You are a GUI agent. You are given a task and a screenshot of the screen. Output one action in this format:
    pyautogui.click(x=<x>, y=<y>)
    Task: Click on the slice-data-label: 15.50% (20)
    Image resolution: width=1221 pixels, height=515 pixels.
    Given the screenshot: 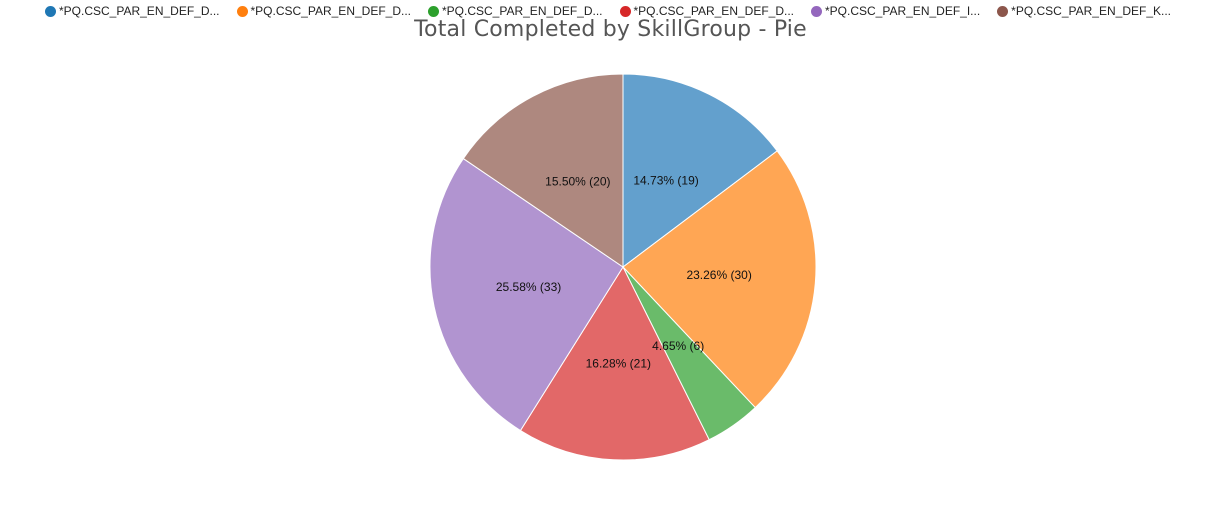 What is the action you would take?
    pyautogui.click(x=577, y=182)
    